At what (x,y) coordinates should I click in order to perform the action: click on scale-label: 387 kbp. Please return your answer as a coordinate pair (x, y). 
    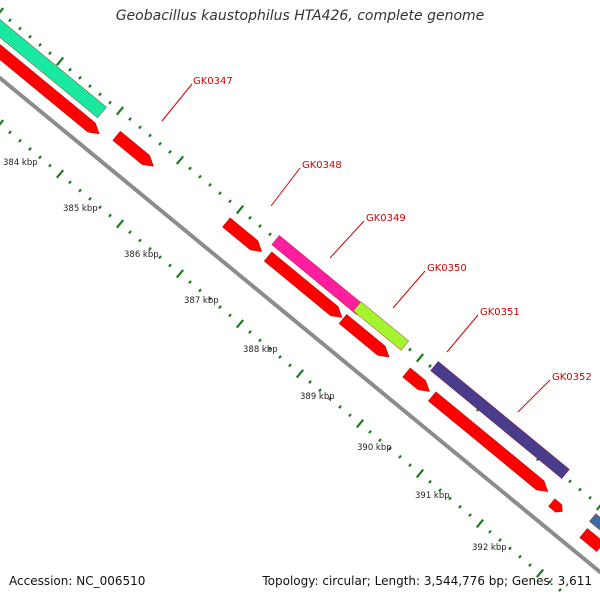
    Looking at the image, I should click on (201, 301).